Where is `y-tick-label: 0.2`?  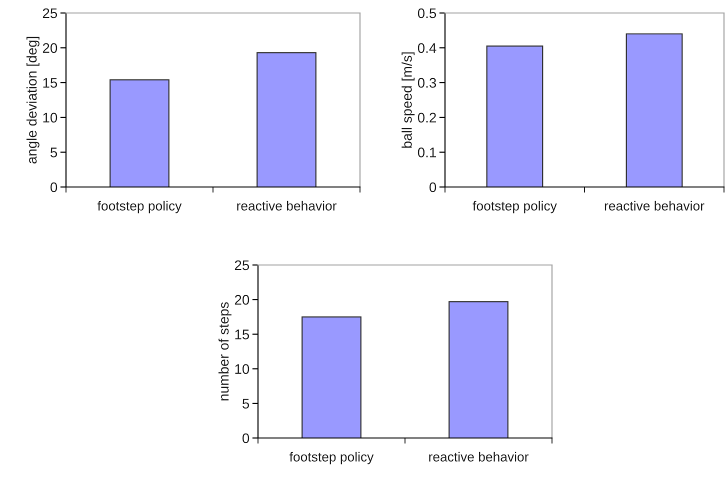 y-tick-label: 0.2 is located at coordinates (427, 117).